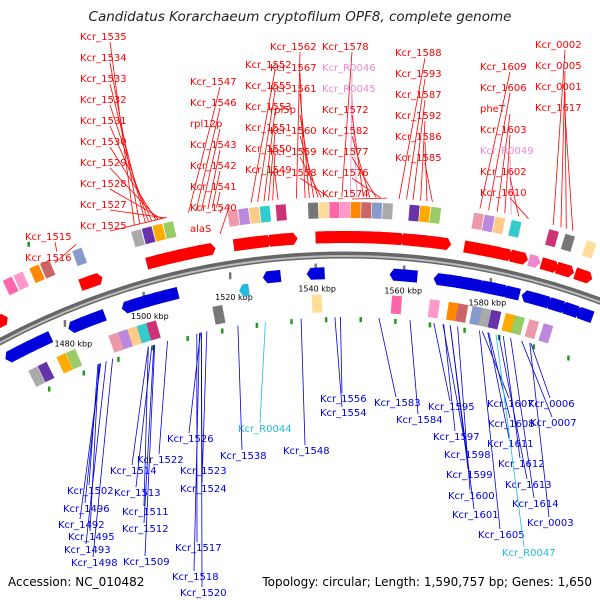 This screenshot has width=600, height=600. What do you see at coordinates (206, 124) in the screenshot?
I see `gene-label-forward: rpl12p` at bounding box center [206, 124].